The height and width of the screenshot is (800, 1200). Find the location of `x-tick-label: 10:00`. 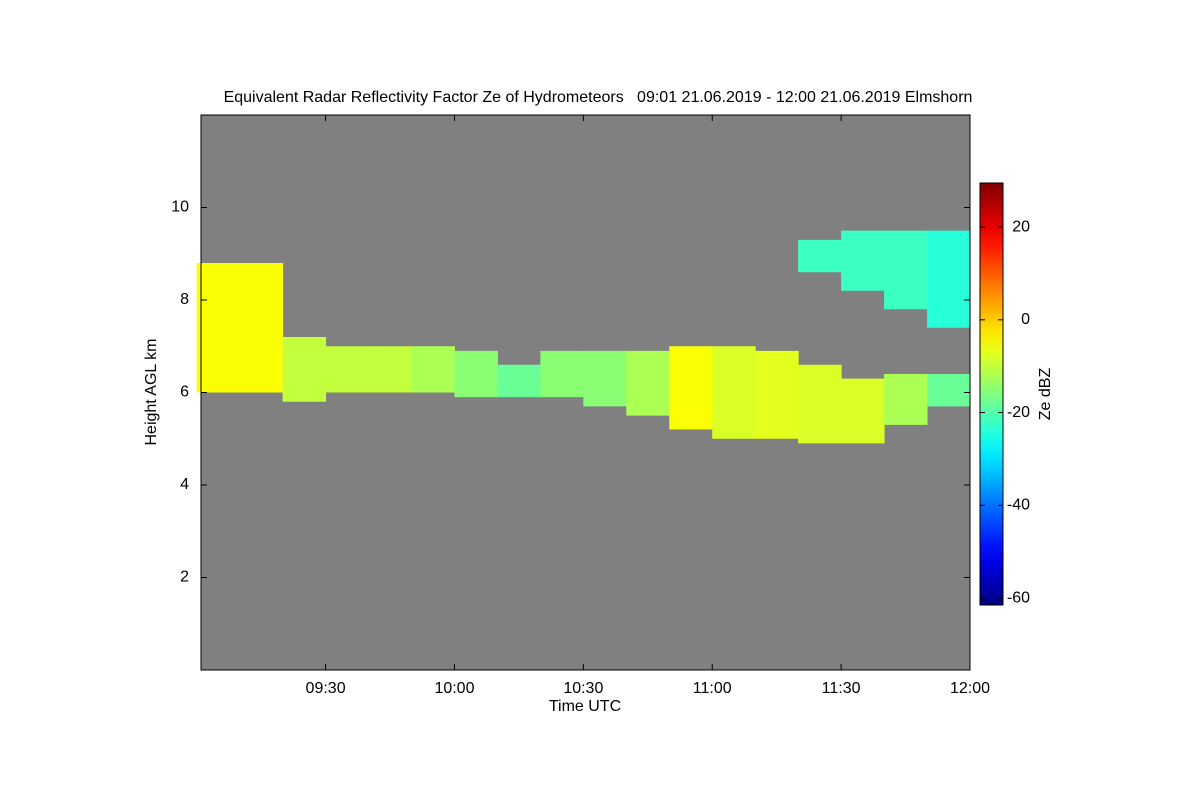

x-tick-label: 10:00 is located at coordinates (454, 688).